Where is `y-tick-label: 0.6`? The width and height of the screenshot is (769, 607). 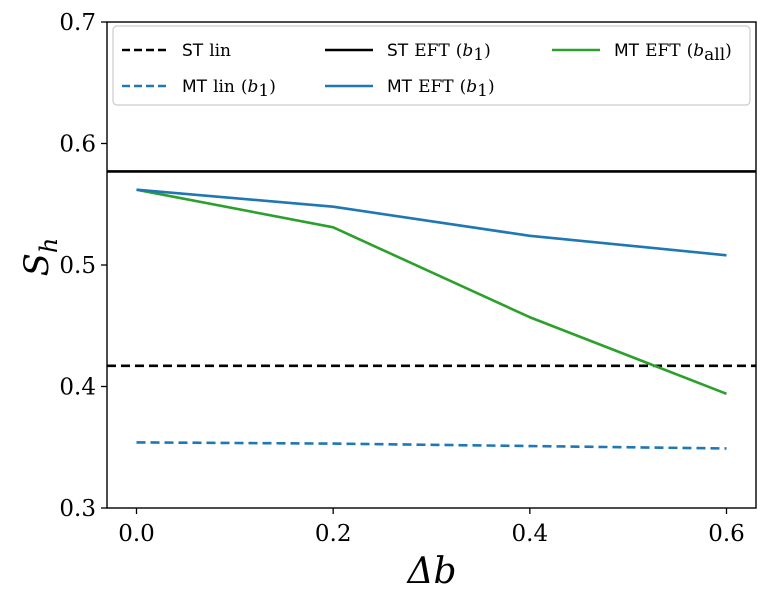 y-tick-label: 0.6 is located at coordinates (77, 145).